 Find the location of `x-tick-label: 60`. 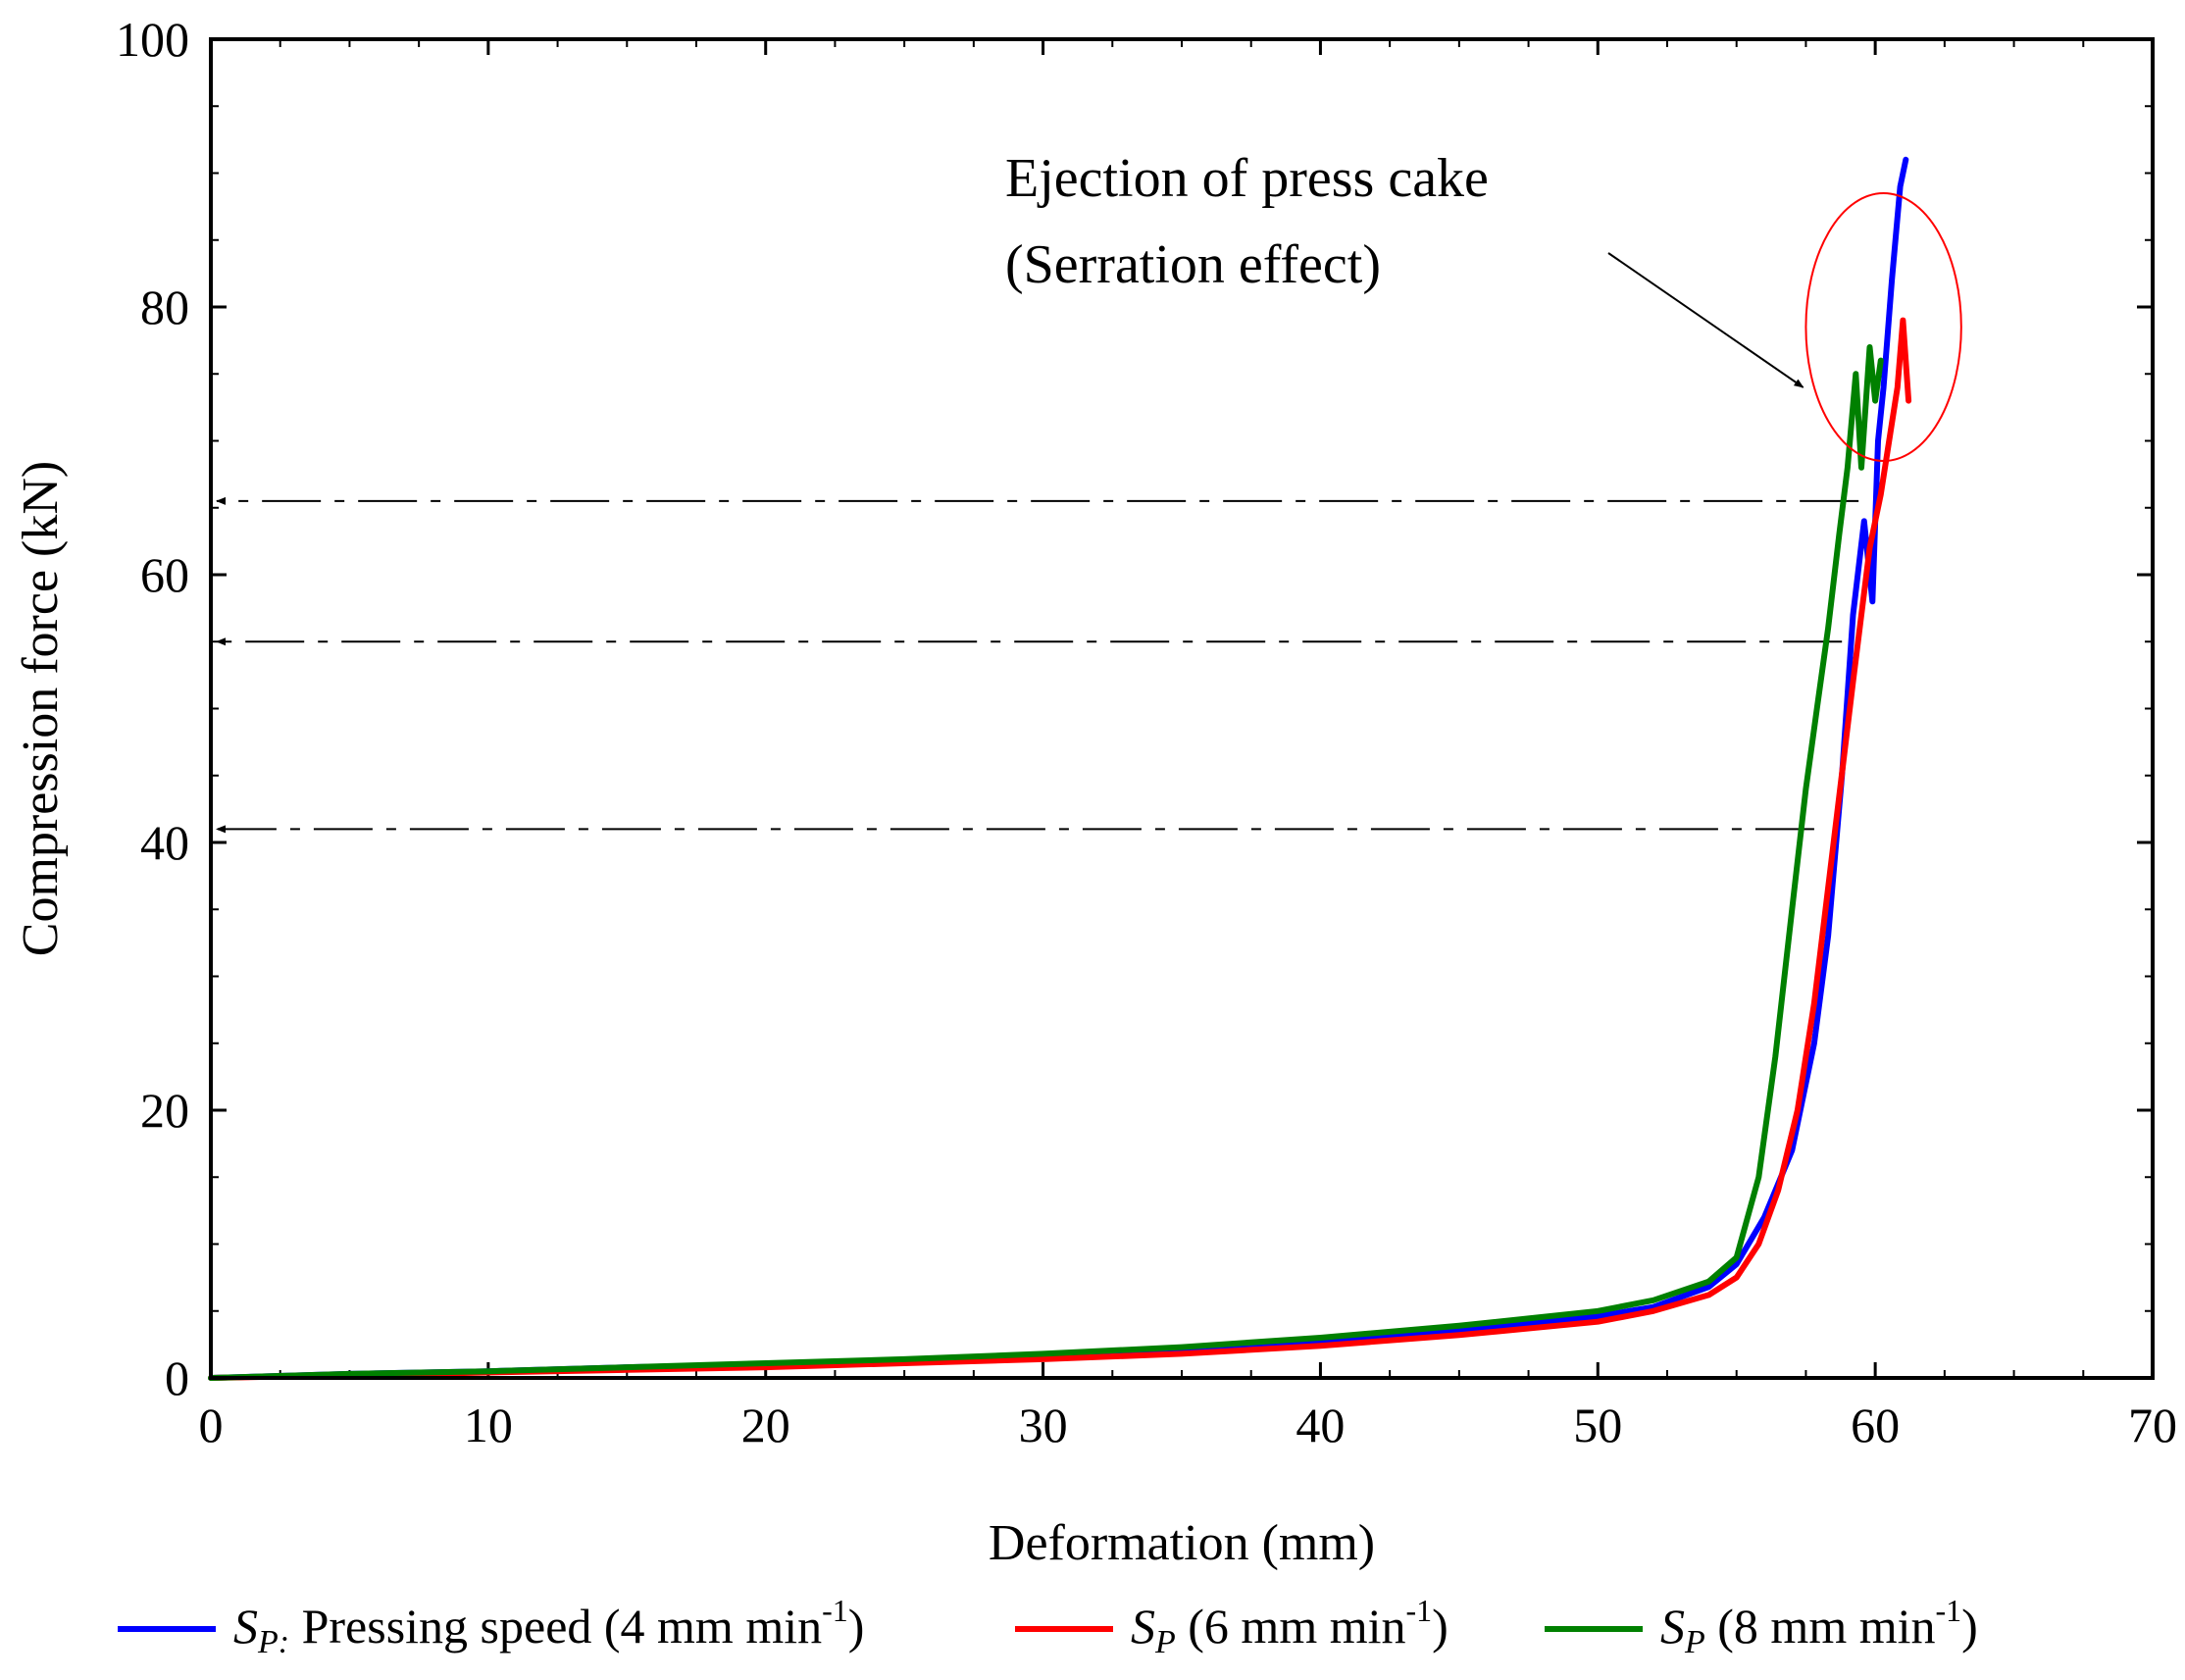

x-tick-label: 60 is located at coordinates (1875, 1425).